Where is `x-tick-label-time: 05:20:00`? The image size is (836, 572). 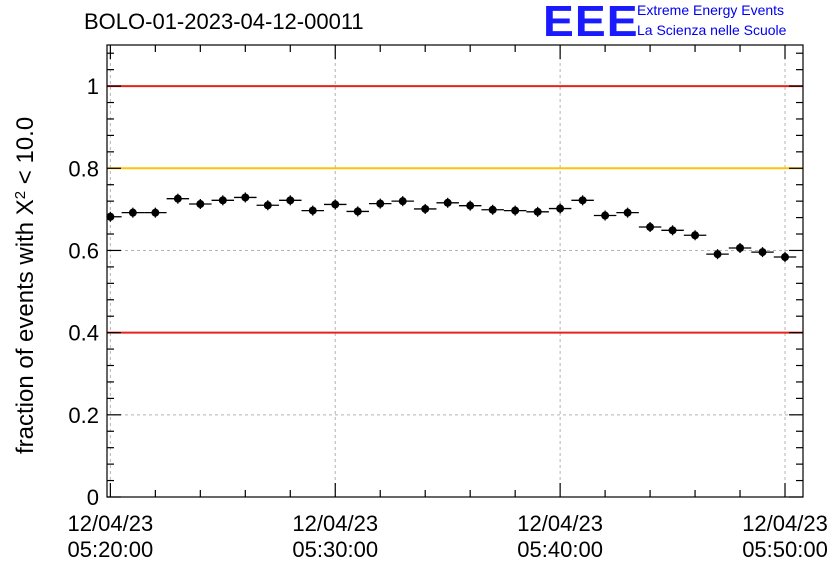
x-tick-label-time: 05:20:00 is located at coordinates (111, 549).